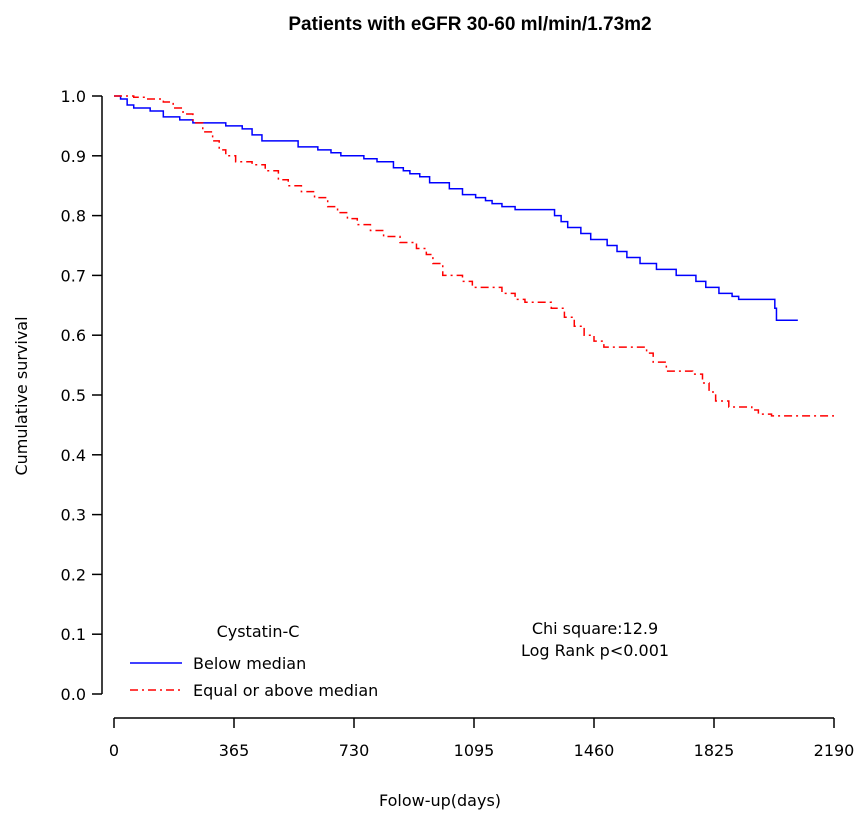  Describe the element at coordinates (73, 455) in the screenshot. I see `y-tick-label: 0.4` at that location.